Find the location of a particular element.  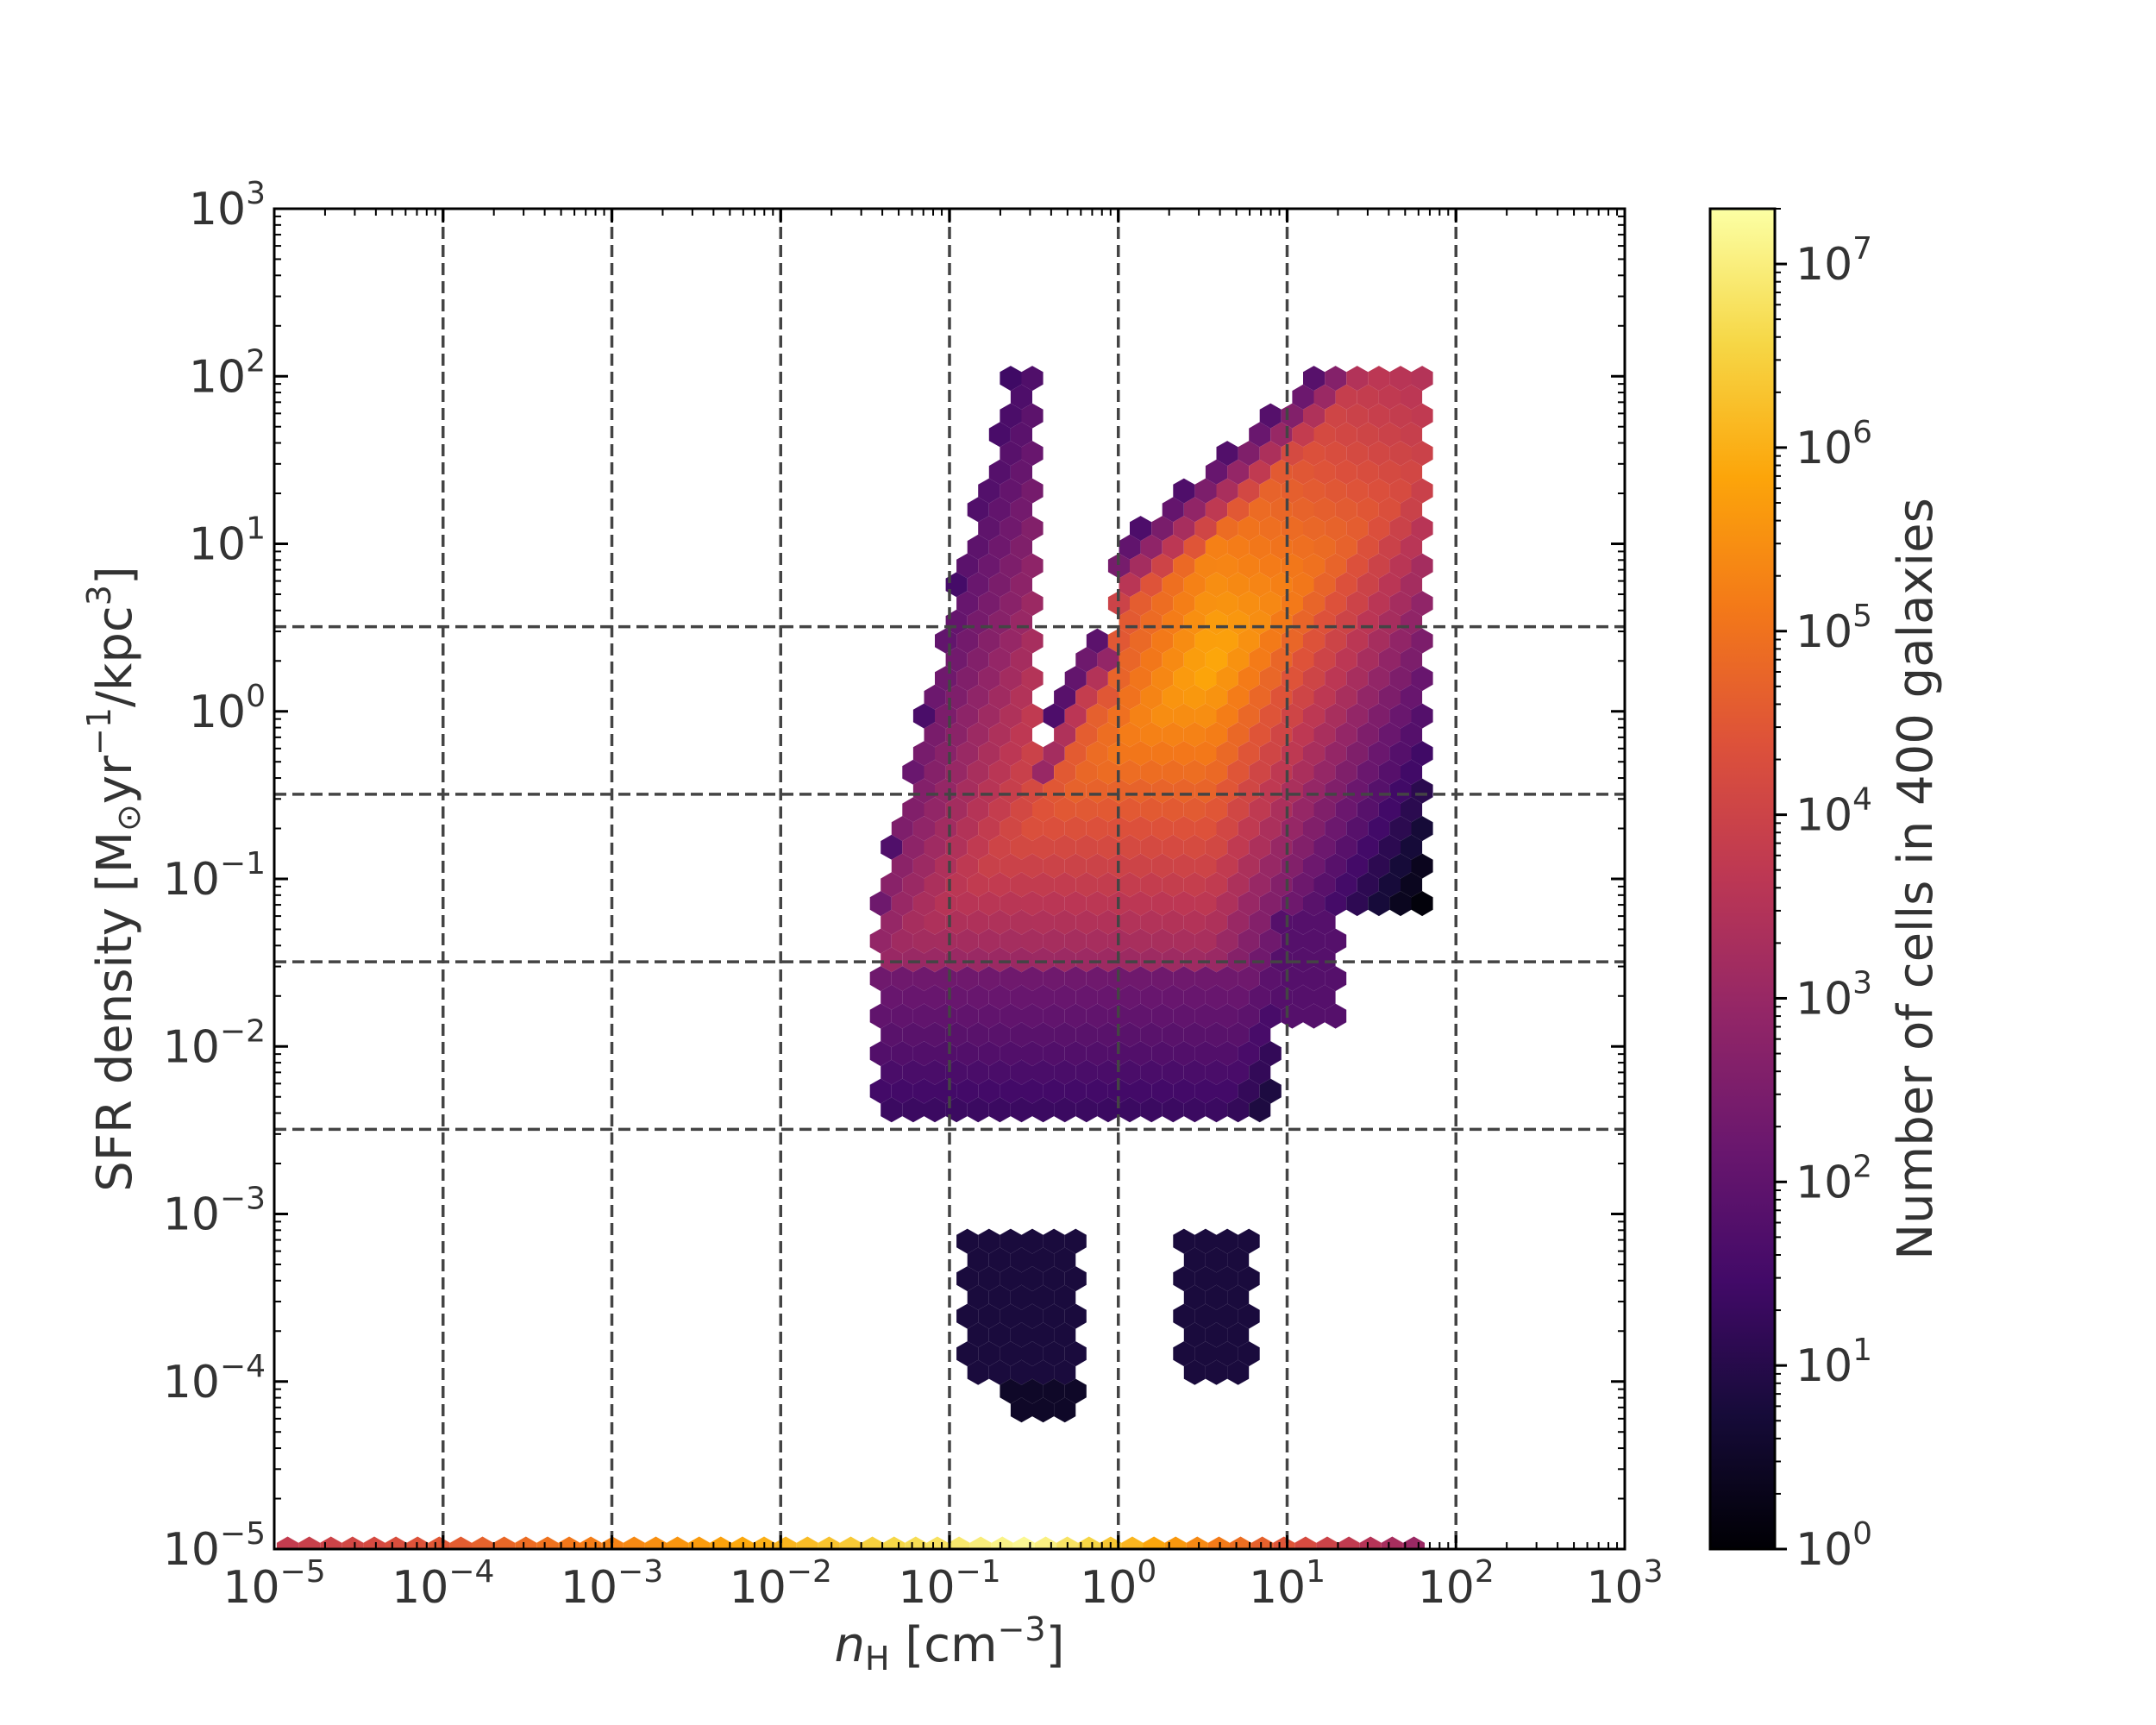

colorbar-tick-label: 105 is located at coordinates (1834, 629).